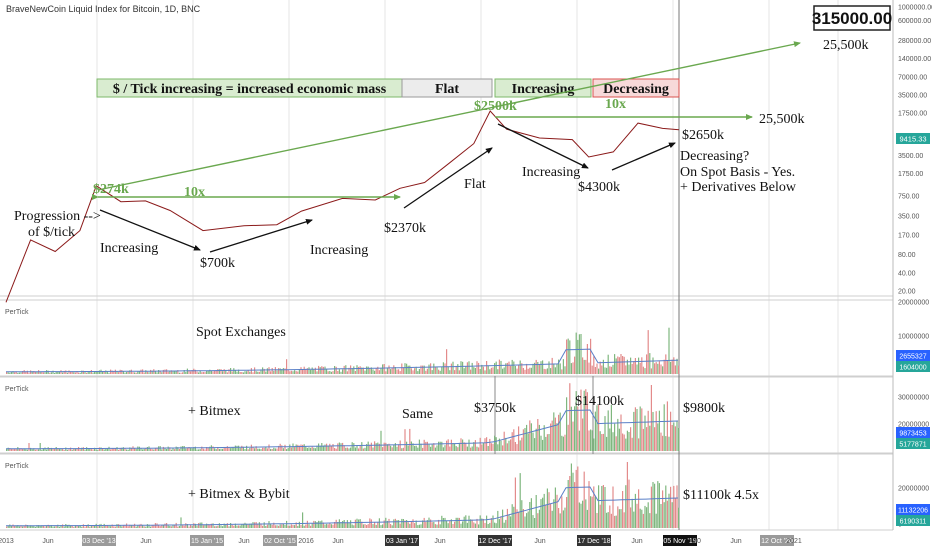 This screenshot has width=932, height=555. Describe the element at coordinates (912, 445) in the screenshot. I see `pane-badge-value: 5177871` at that location.